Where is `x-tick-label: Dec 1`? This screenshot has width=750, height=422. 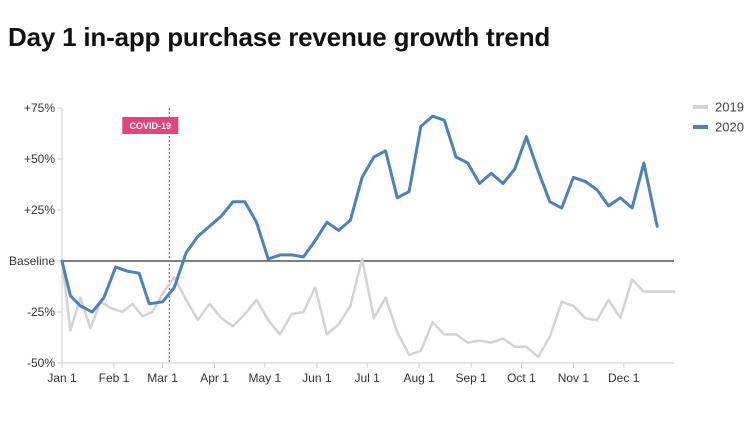
x-tick-label: Dec 1 is located at coordinates (624, 378).